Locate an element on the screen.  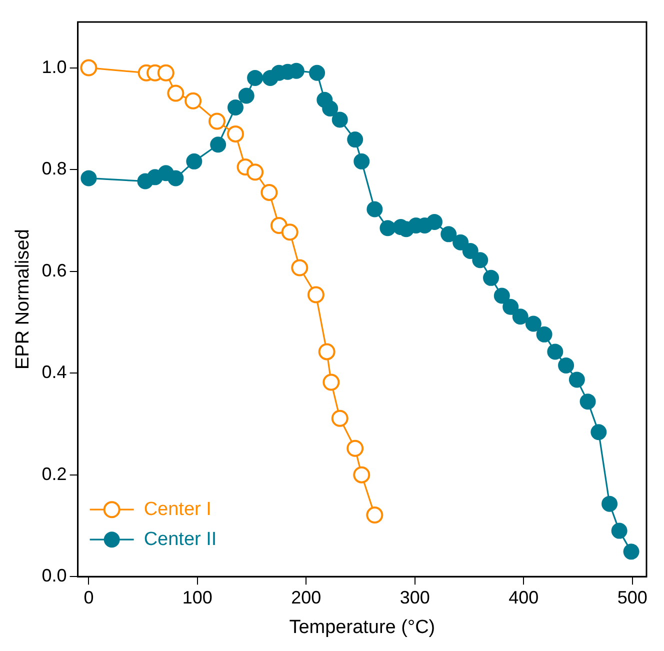
x-tick-label: 0 is located at coordinates (89, 597).